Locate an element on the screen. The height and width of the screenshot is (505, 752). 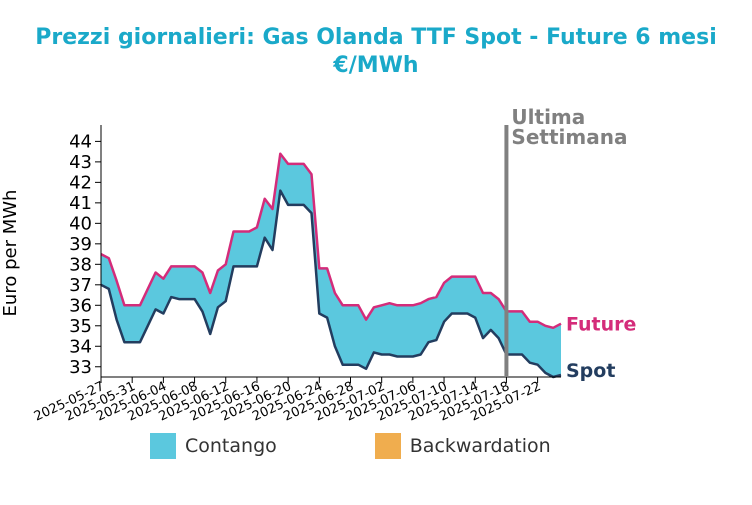
legend-label-backwardation: Backwardation is located at coordinates (480, 446).